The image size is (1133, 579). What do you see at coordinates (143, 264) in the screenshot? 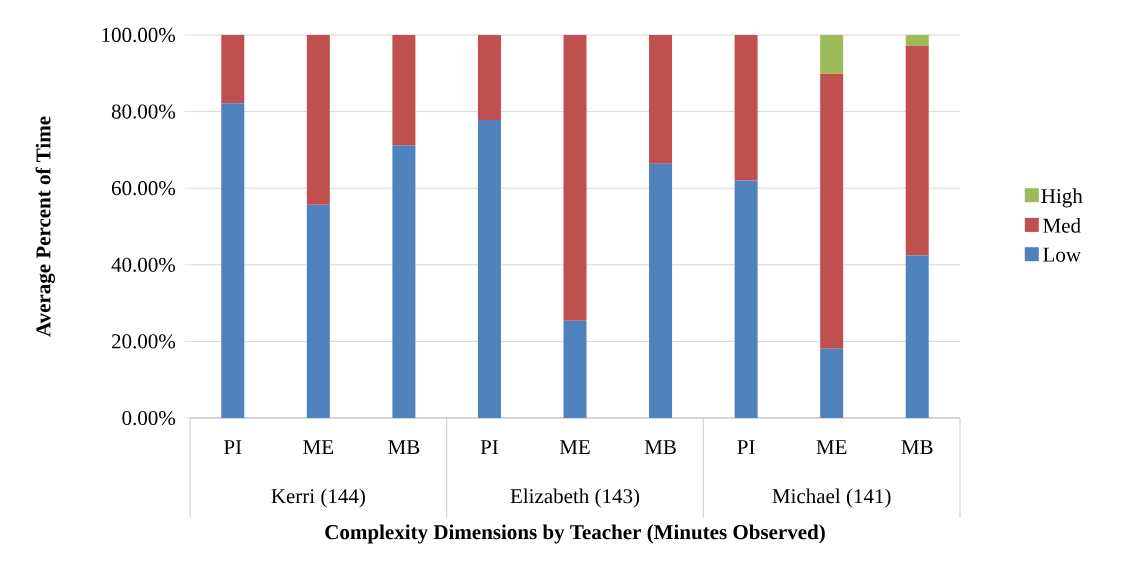
I see `y-tick-label: 40.00%` at bounding box center [143, 264].